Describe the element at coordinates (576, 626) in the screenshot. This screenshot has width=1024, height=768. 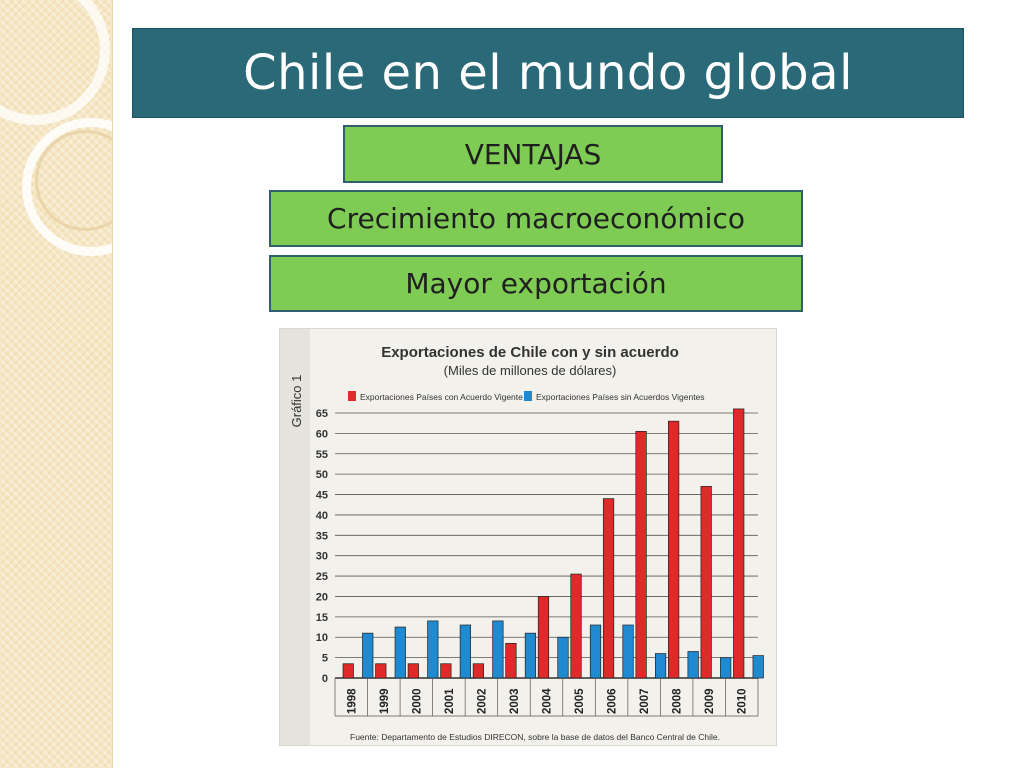
I see `bar-with-2005` at that location.